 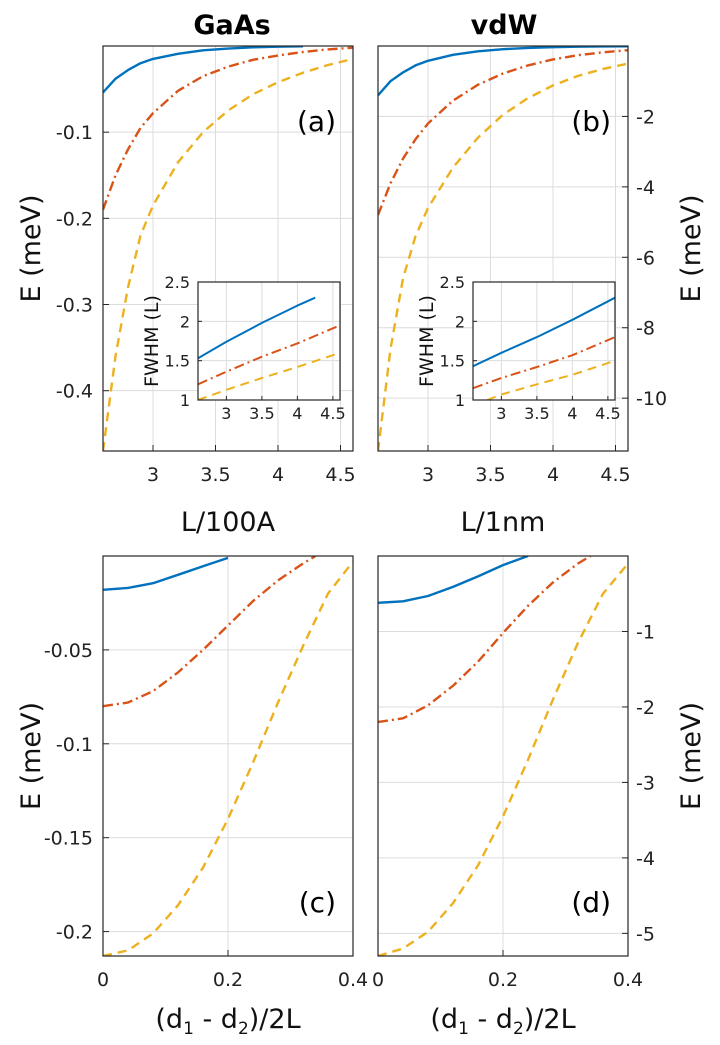 What do you see at coordinates (74, 392) in the screenshot?
I see `y-tick-label: -0.4` at bounding box center [74, 392].